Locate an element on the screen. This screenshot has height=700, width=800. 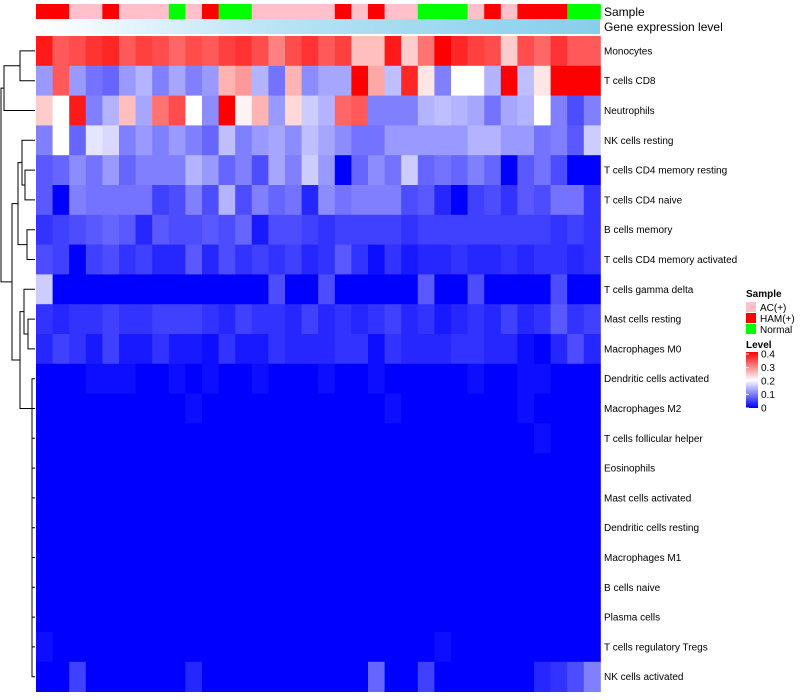
level-tick-label: 0.1 is located at coordinates (768, 395).